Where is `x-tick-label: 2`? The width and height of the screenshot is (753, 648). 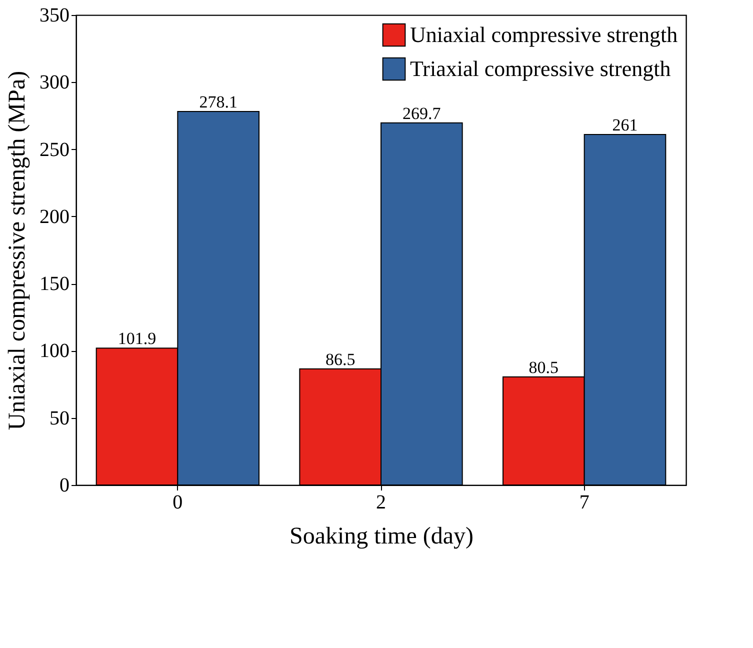 x-tick-label: 2 is located at coordinates (381, 503).